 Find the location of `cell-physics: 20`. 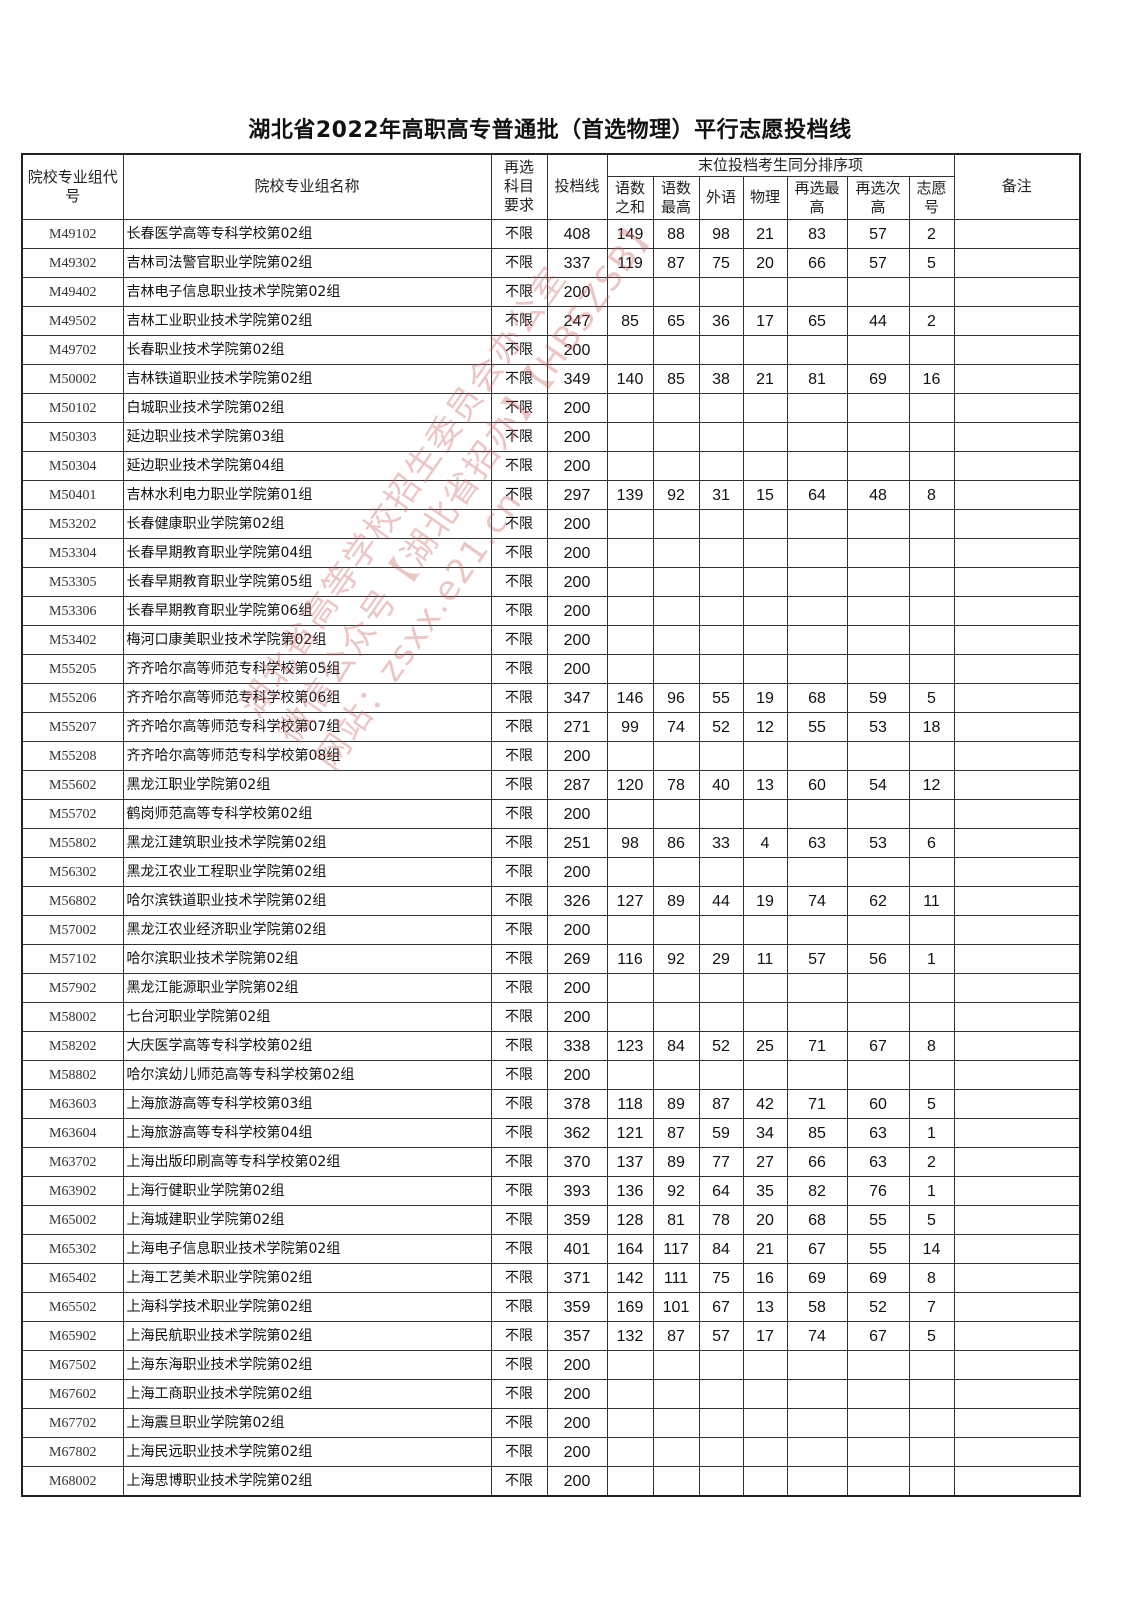

cell-physics: 20 is located at coordinates (765, 262).